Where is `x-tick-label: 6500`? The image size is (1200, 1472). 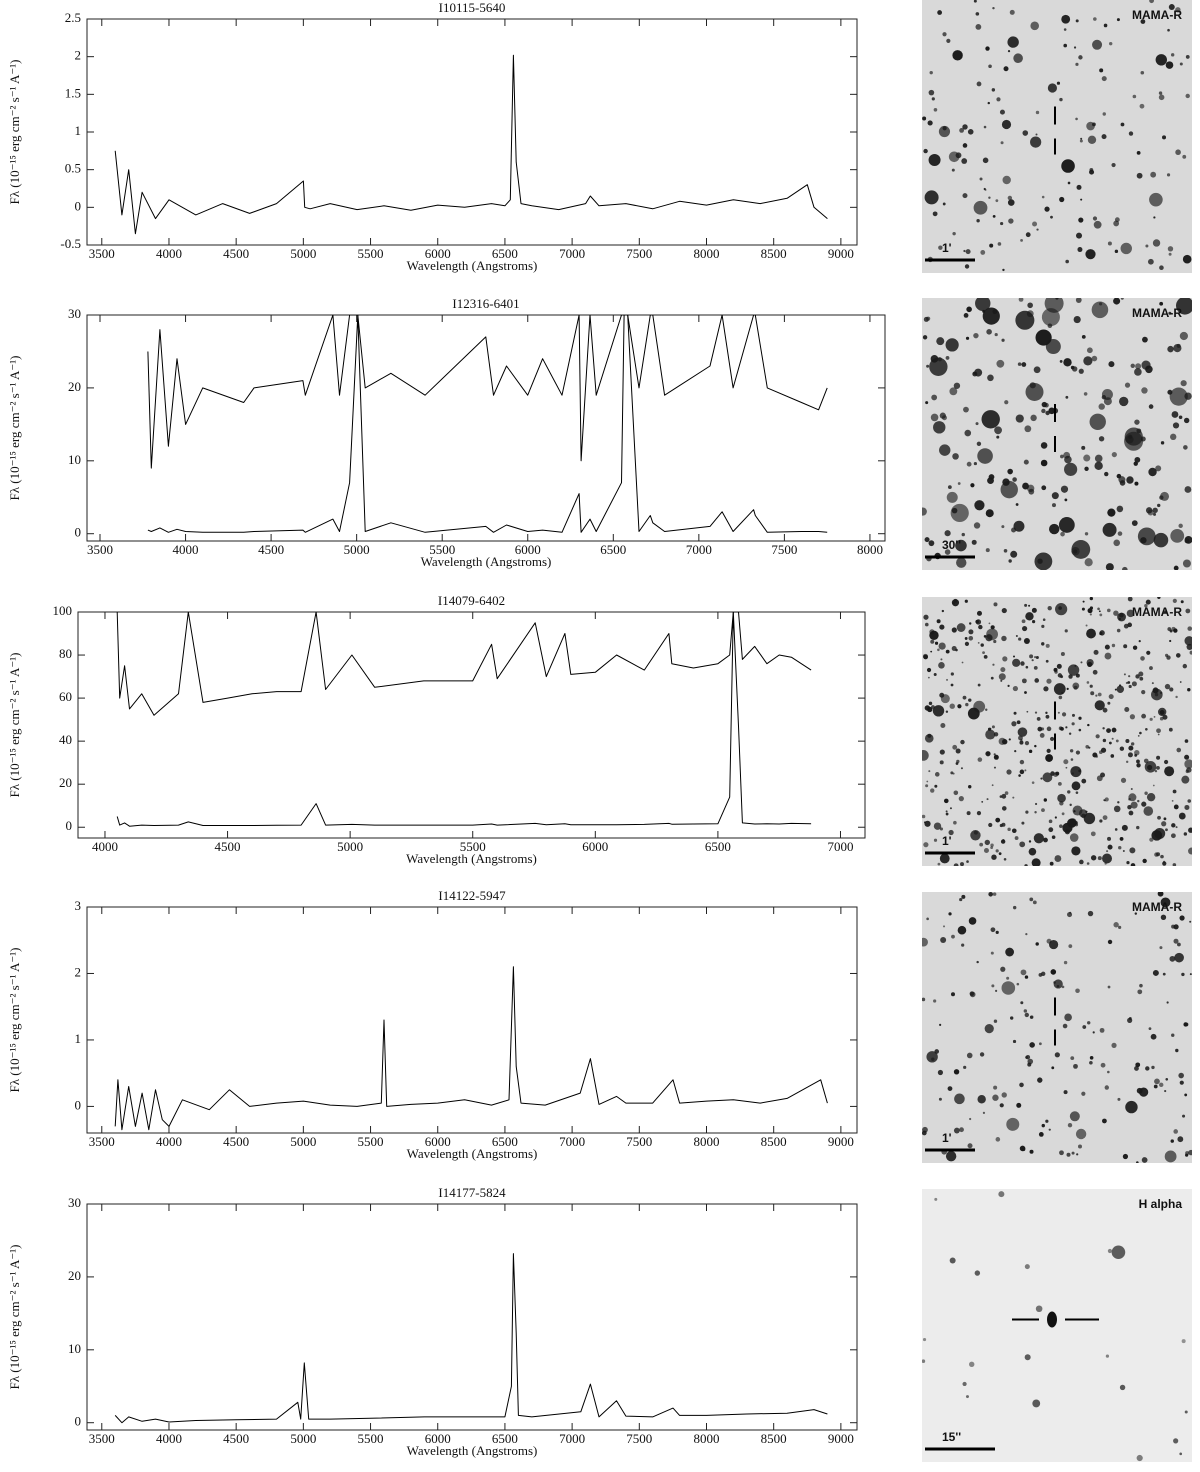
x-tick-label: 6500 is located at coordinates (613, 549).